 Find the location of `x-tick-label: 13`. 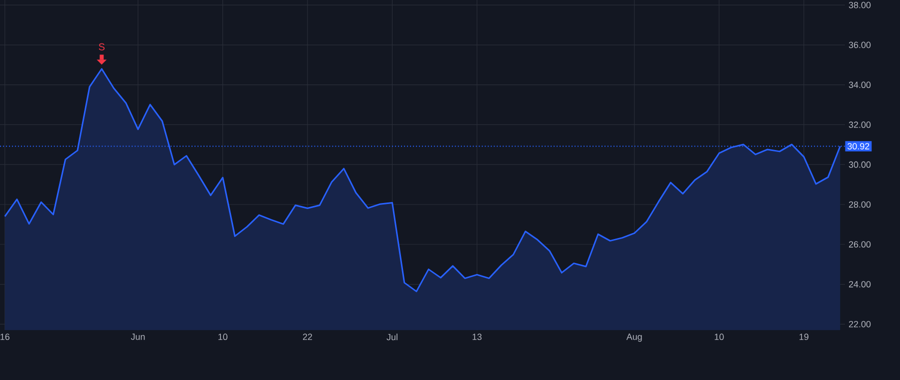

x-tick-label: 13 is located at coordinates (477, 337).